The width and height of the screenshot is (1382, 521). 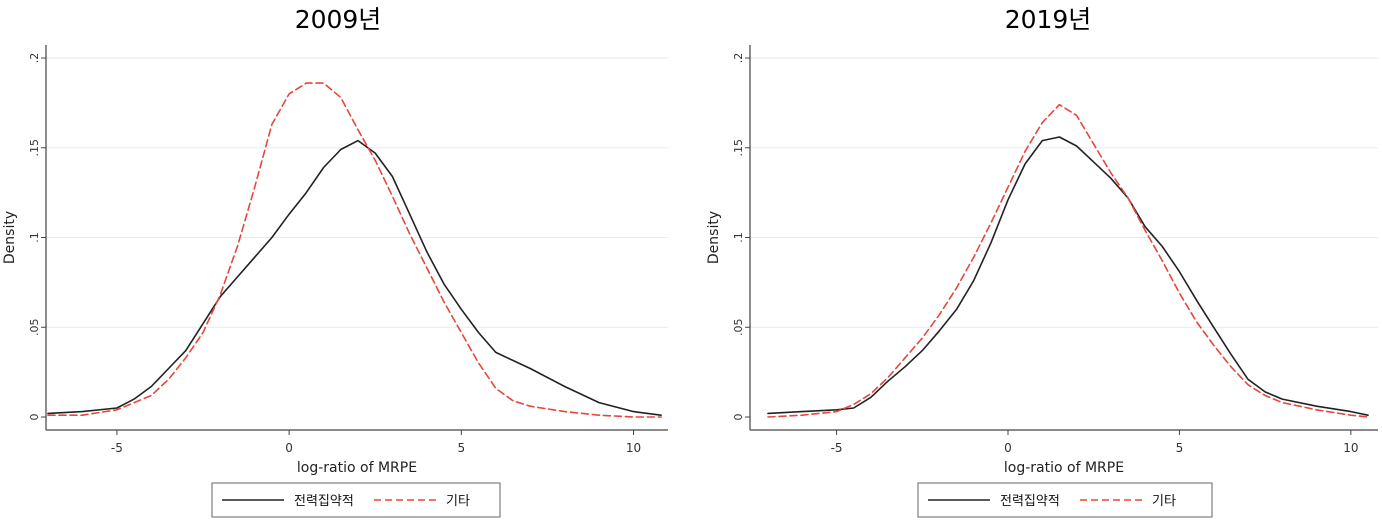 I want to click on chart-title: 2019년, so click(x=1048, y=19).